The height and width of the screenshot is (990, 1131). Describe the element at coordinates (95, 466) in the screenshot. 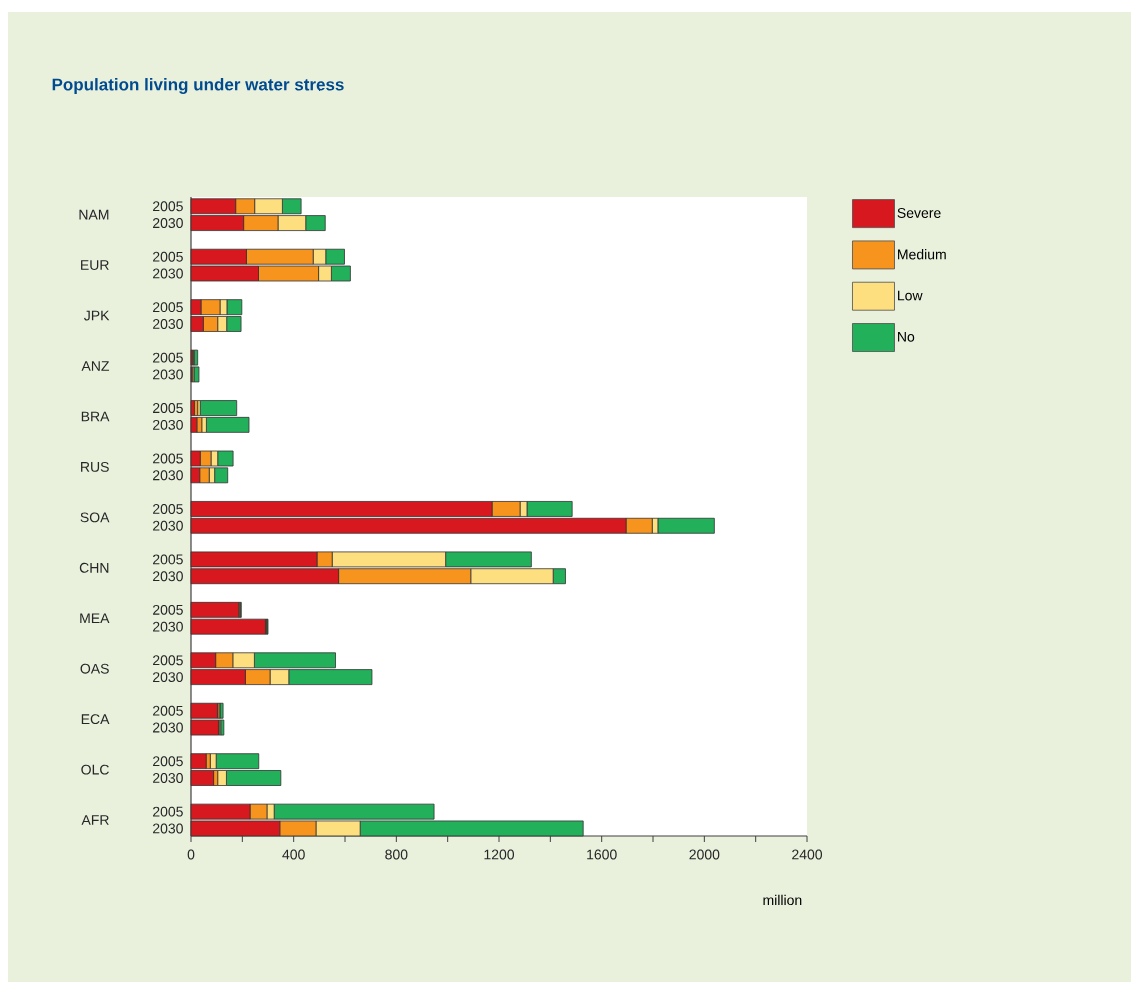

I see `text: RUS` at that location.